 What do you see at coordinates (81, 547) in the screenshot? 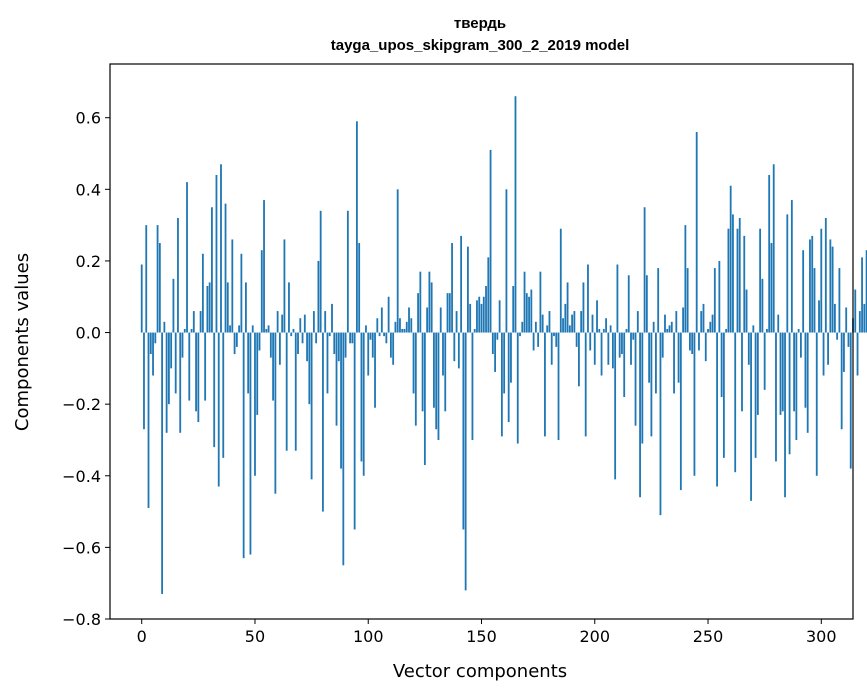
I see `y-tick-label: −0.6` at bounding box center [81, 547].